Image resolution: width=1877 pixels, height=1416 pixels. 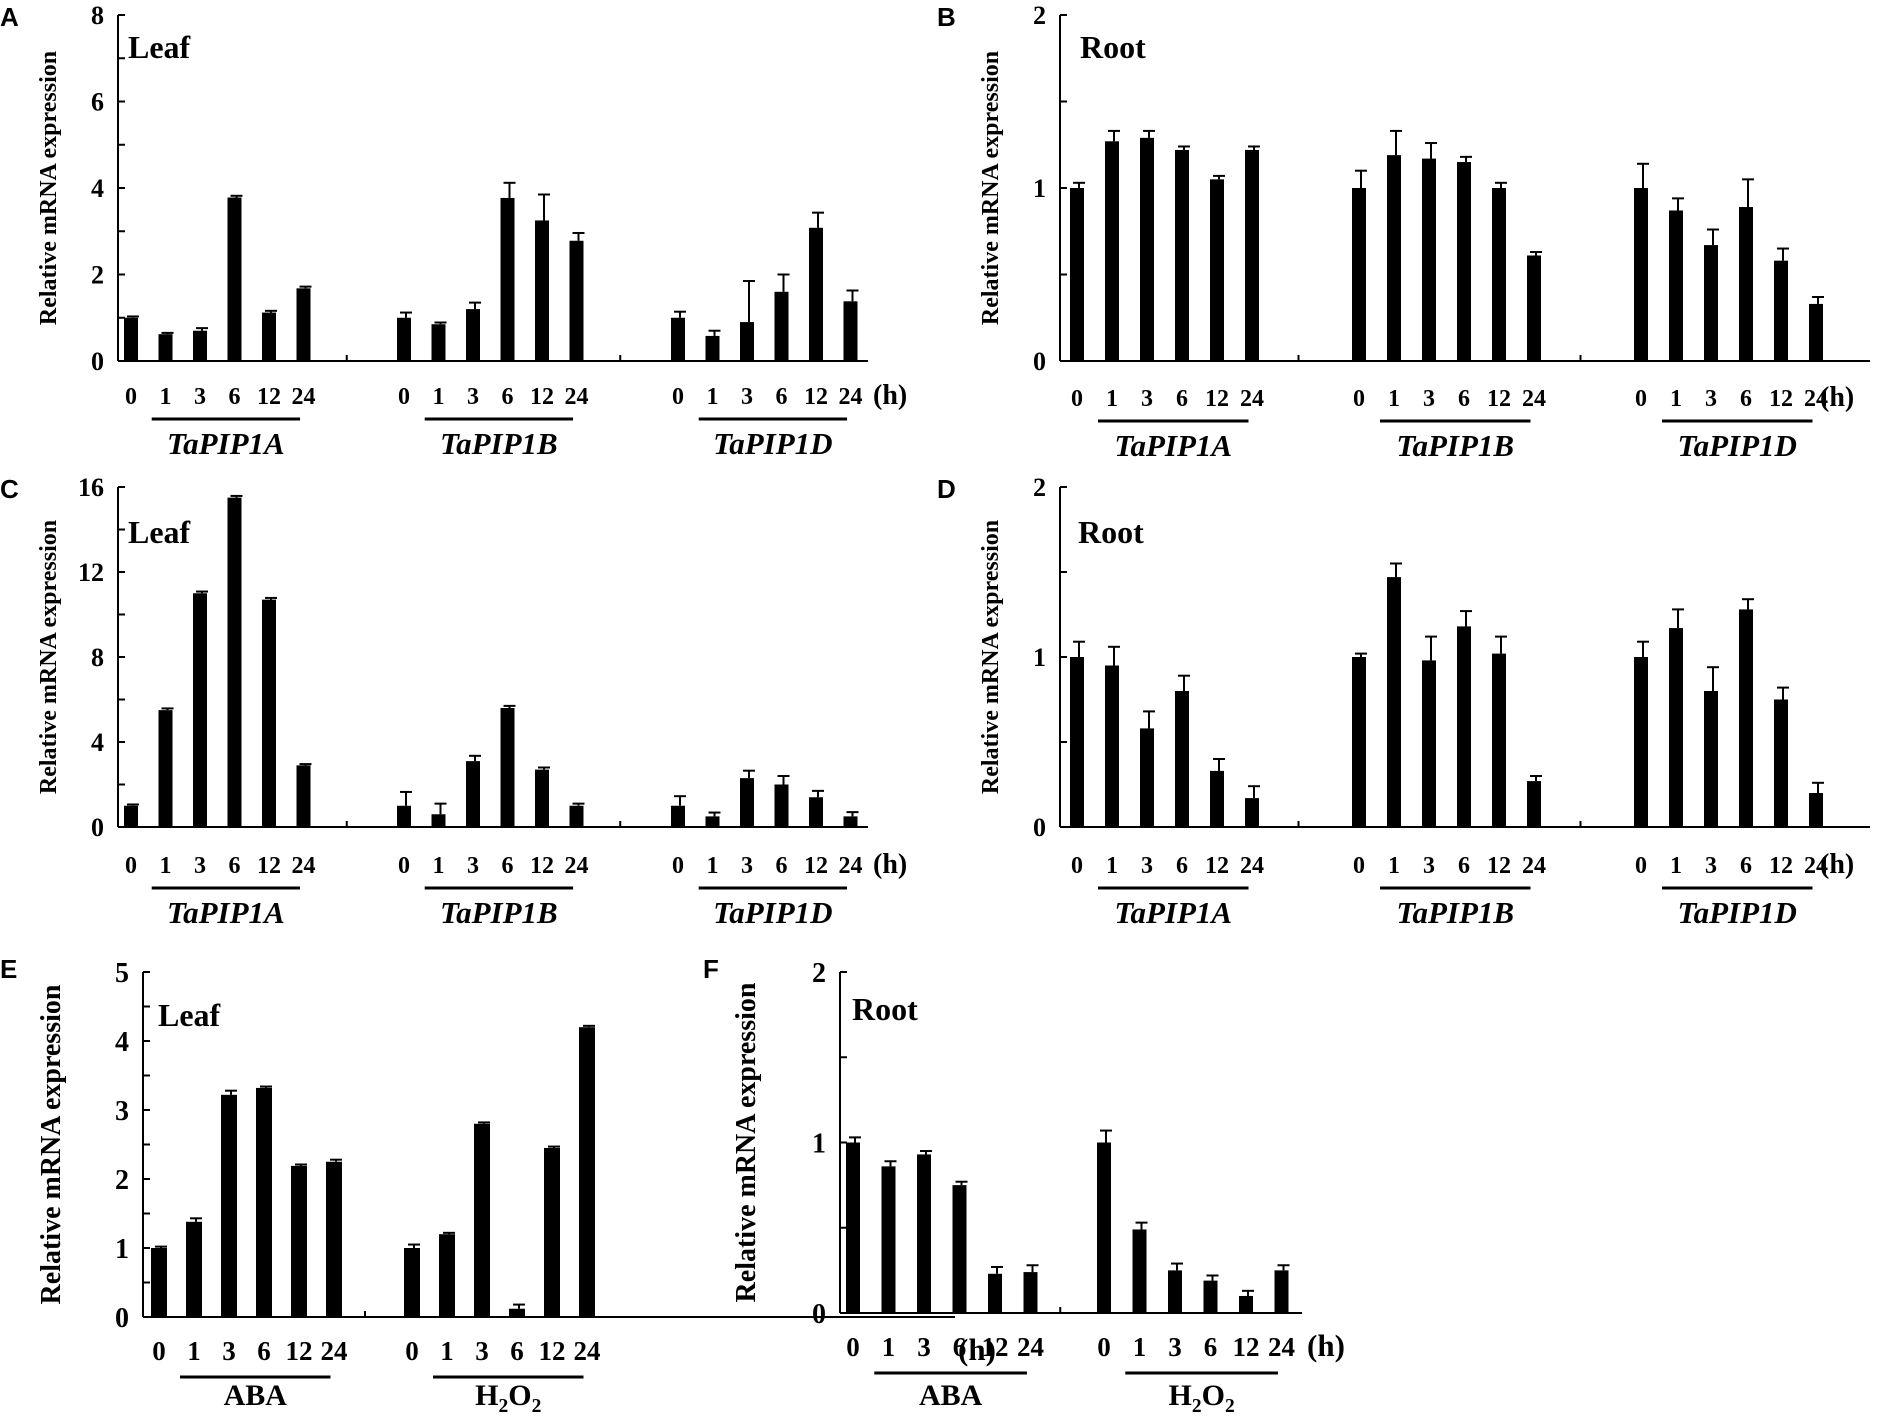 I want to click on group-label: TaPIP1A, so click(x=1173, y=912).